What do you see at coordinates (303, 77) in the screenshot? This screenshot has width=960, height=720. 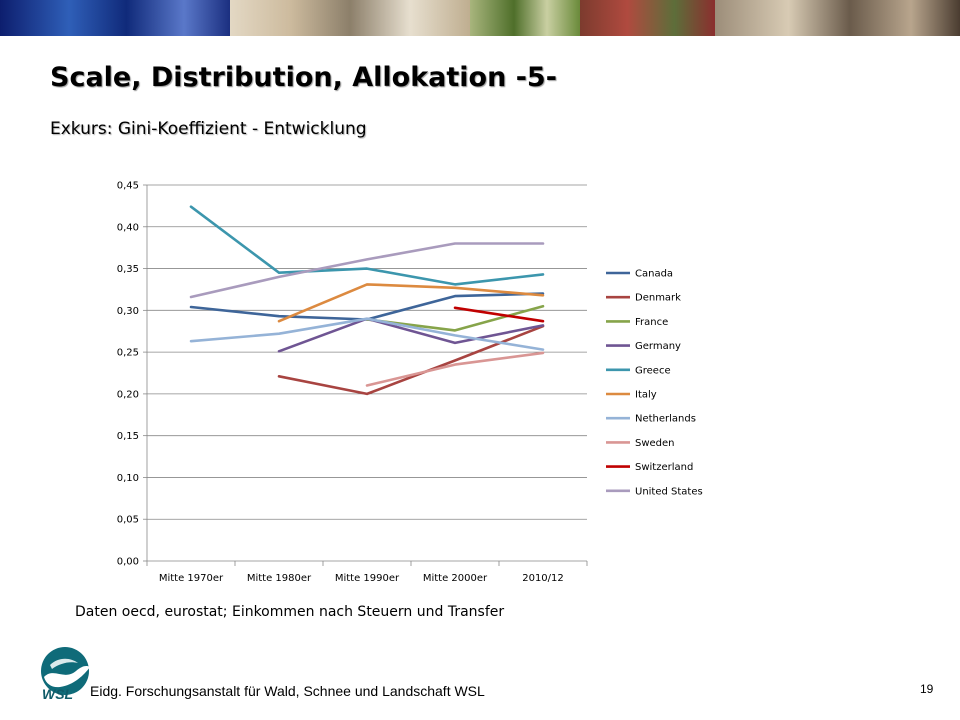 I see `slide-title: Scale, Distribution, Allokation -5-` at bounding box center [303, 77].